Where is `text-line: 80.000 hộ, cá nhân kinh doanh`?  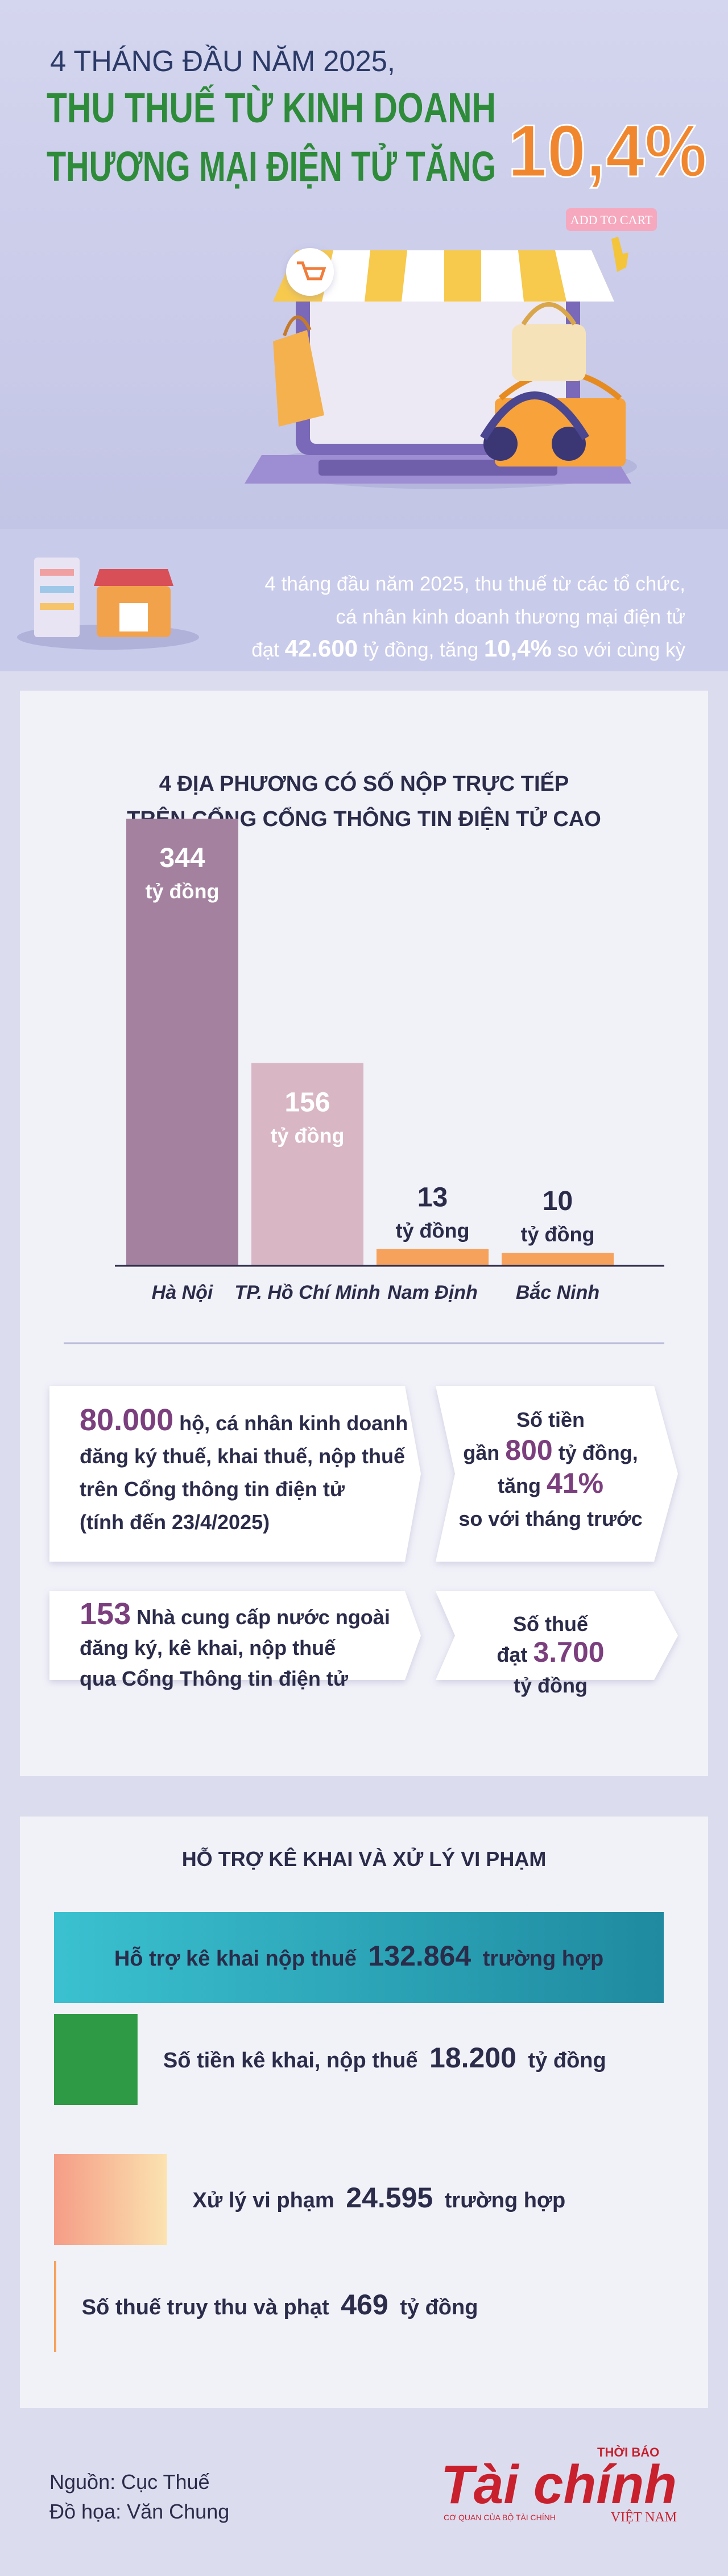
text-line: 80.000 hộ, cá nhân kinh doanh is located at coordinates (244, 1420).